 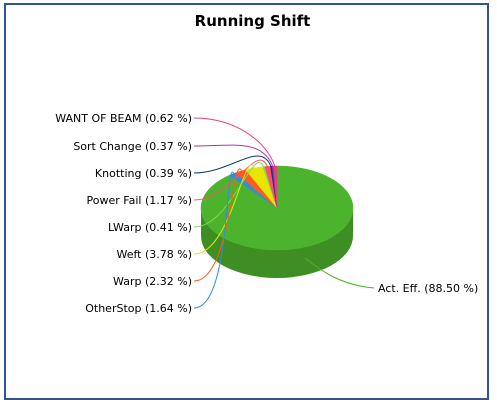 I want to click on leader-line-weft, so click(x=224, y=209).